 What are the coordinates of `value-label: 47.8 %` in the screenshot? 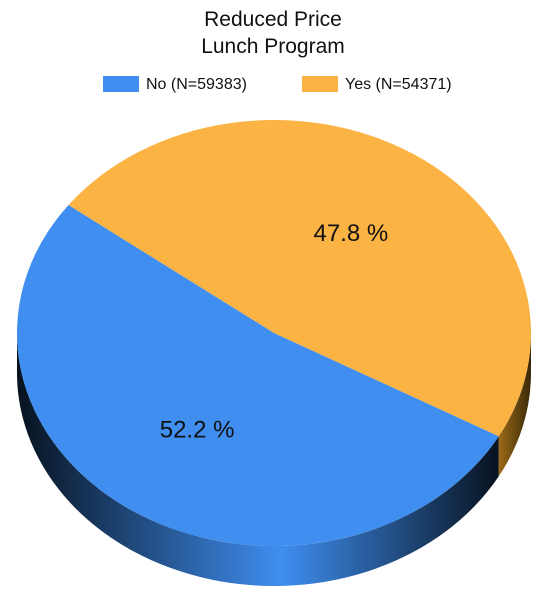 It's located at (351, 233).